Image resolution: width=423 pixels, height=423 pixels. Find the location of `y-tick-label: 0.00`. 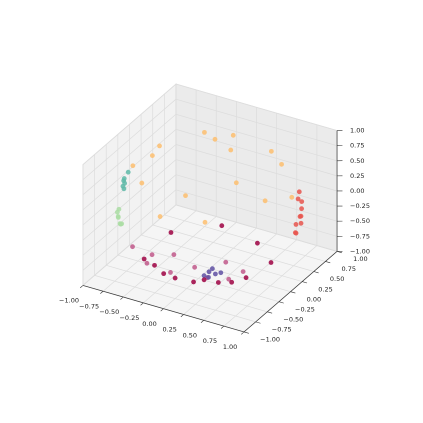

y-tick-label: 0.00 is located at coordinates (314, 299).